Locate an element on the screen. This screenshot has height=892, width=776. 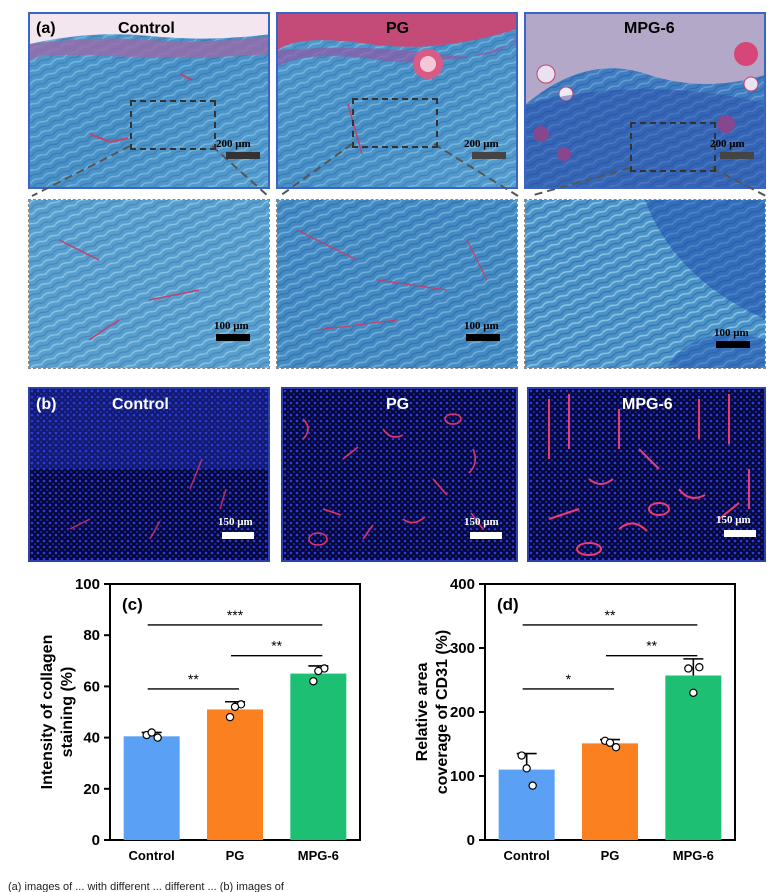
panel-a-title-control: Control is located at coordinates (146, 28).